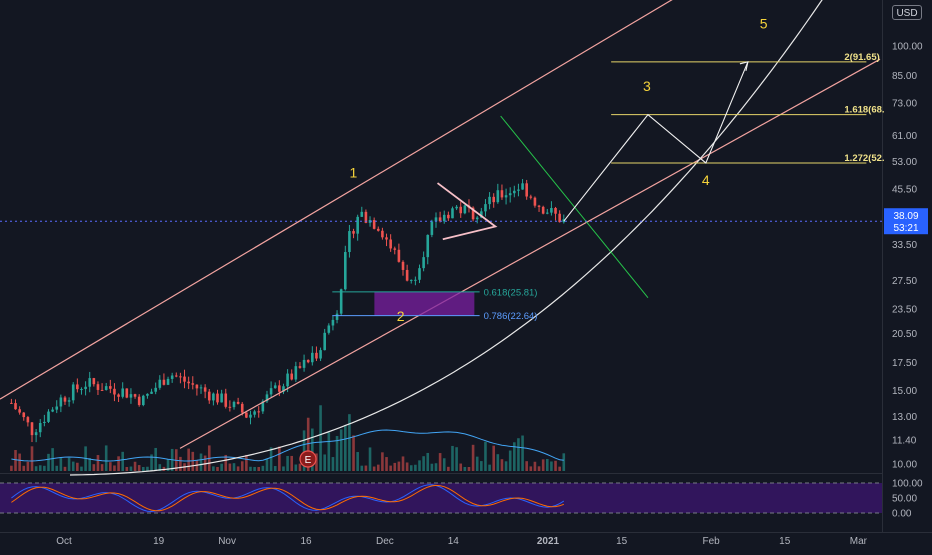  What do you see at coordinates (574, 206) in the screenshot?
I see `trend-line` at bounding box center [574, 206].